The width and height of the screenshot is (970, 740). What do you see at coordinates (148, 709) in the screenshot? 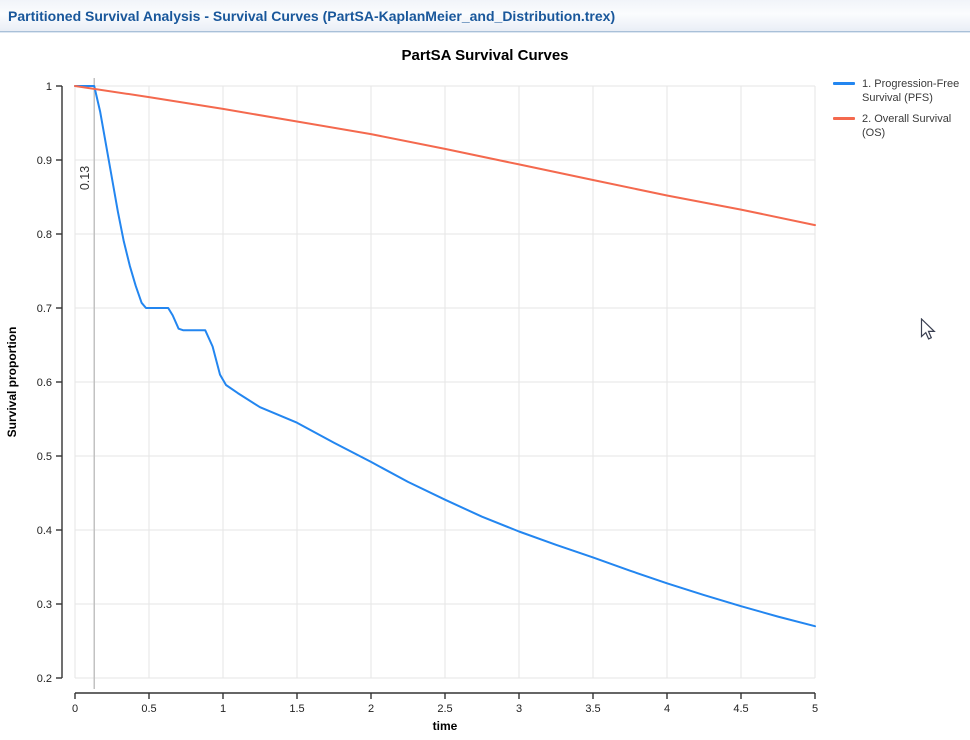
I see `x-tick-label: 0.5` at bounding box center [148, 709].